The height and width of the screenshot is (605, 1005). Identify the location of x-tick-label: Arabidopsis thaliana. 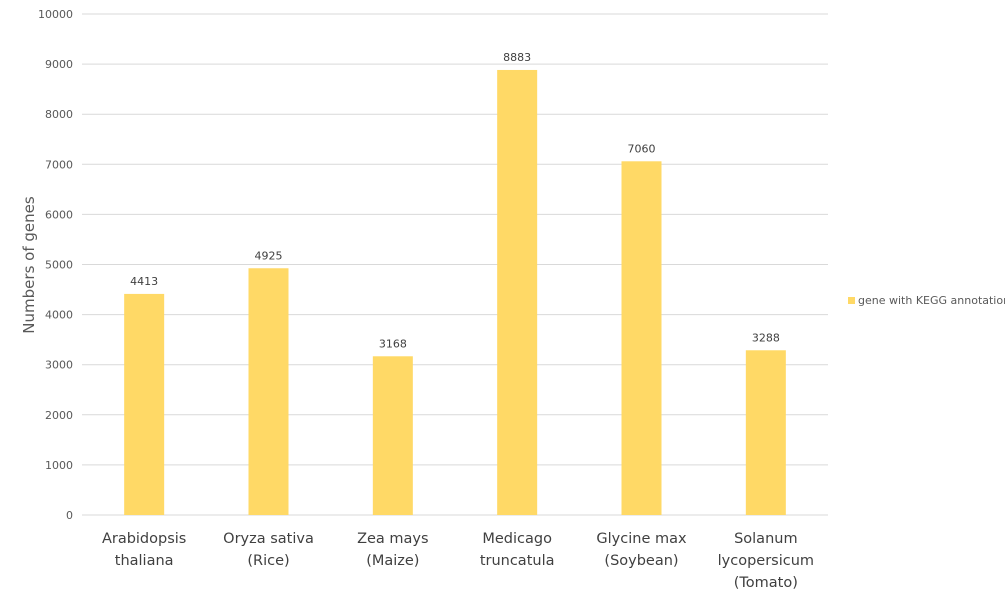
(144, 550).